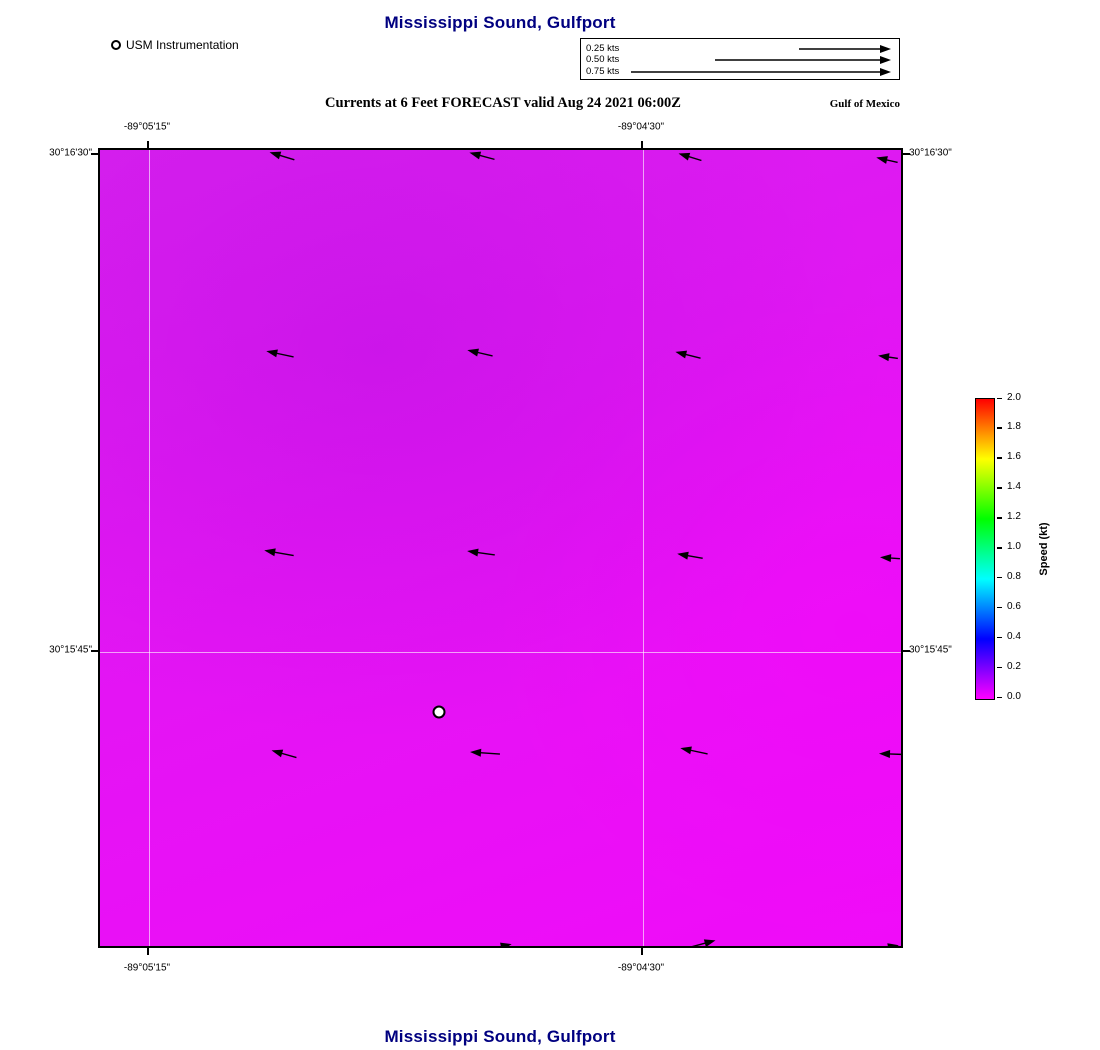  Describe the element at coordinates (1014, 546) in the screenshot. I see `colorbar-tick-label: 1.0` at that location.